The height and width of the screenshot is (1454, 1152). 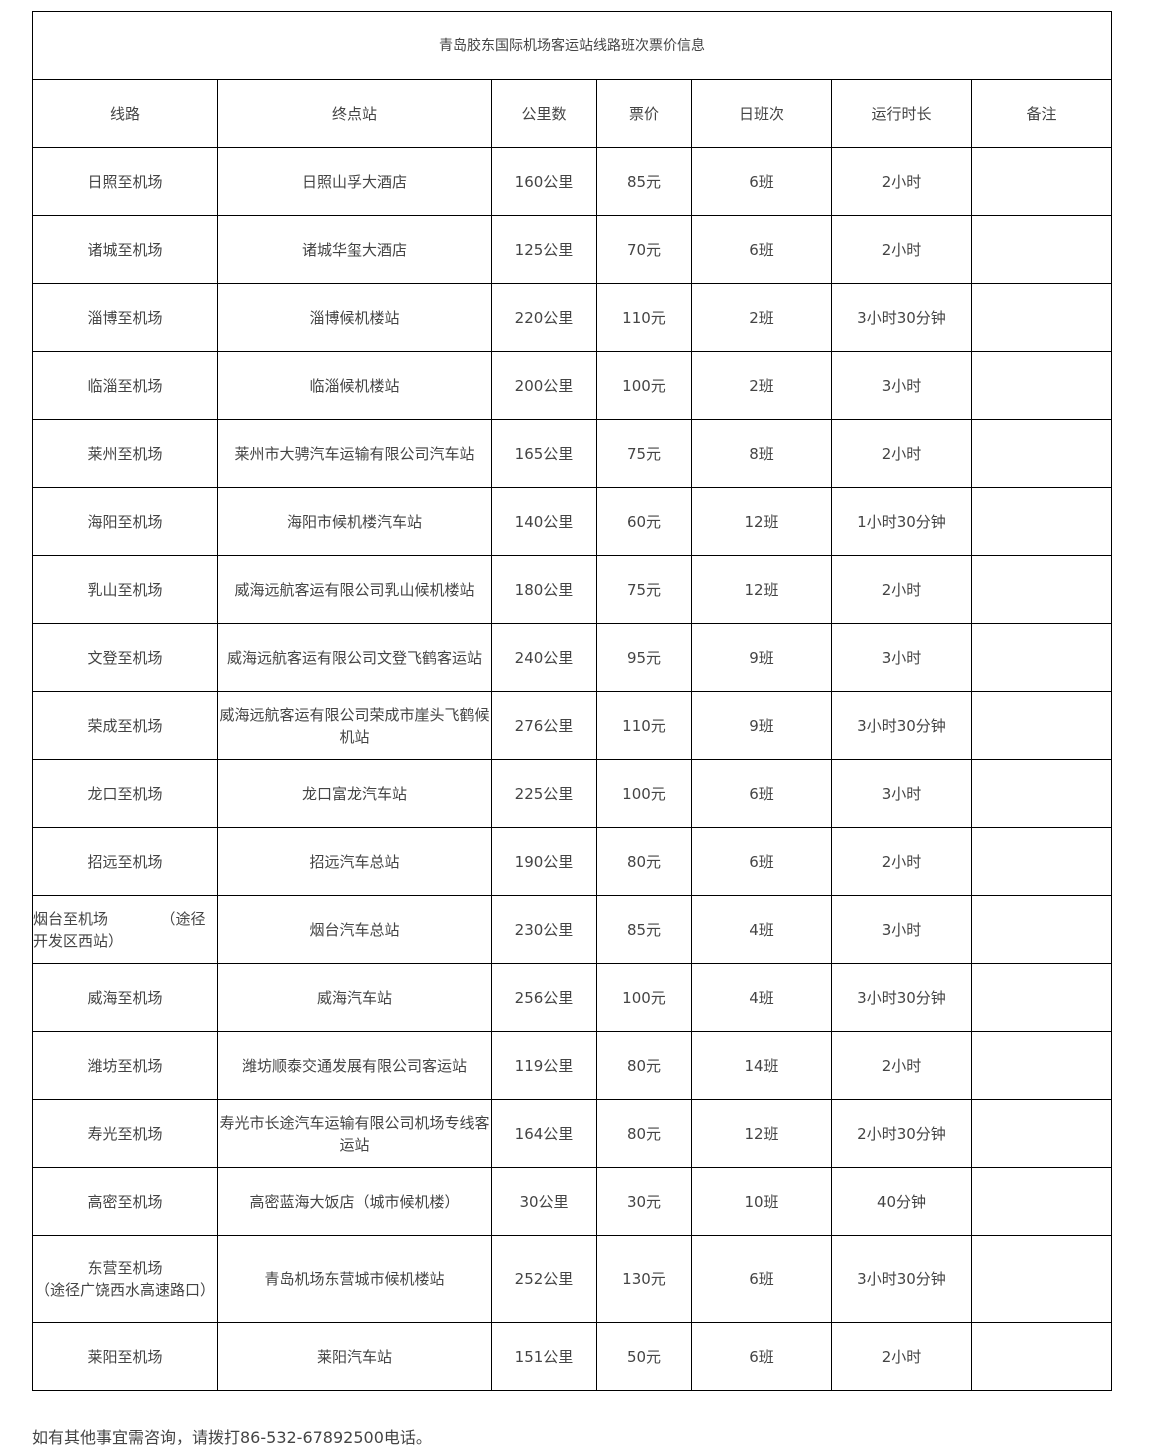 What do you see at coordinates (644, 113) in the screenshot?
I see `header-fare: 票价` at bounding box center [644, 113].